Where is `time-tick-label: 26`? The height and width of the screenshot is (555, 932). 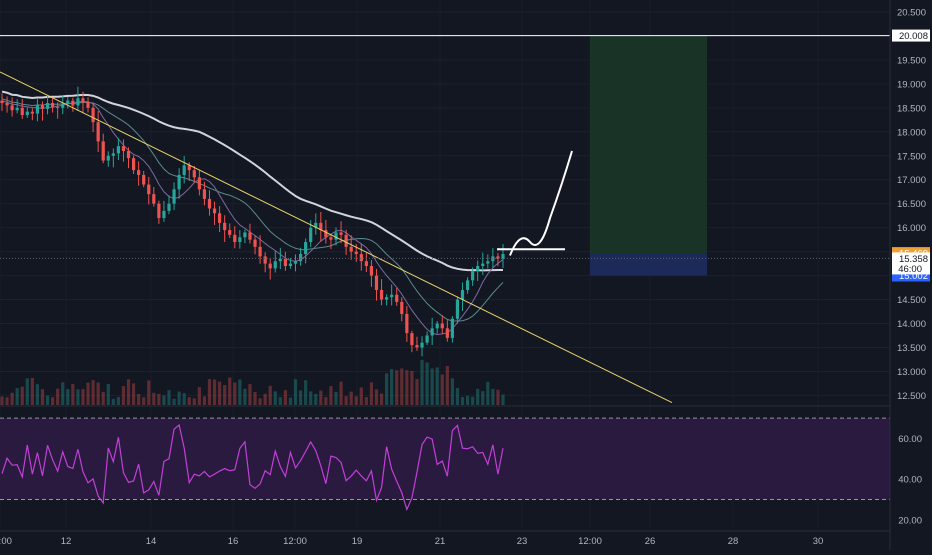
time-tick-label: 26 is located at coordinates (650, 541).